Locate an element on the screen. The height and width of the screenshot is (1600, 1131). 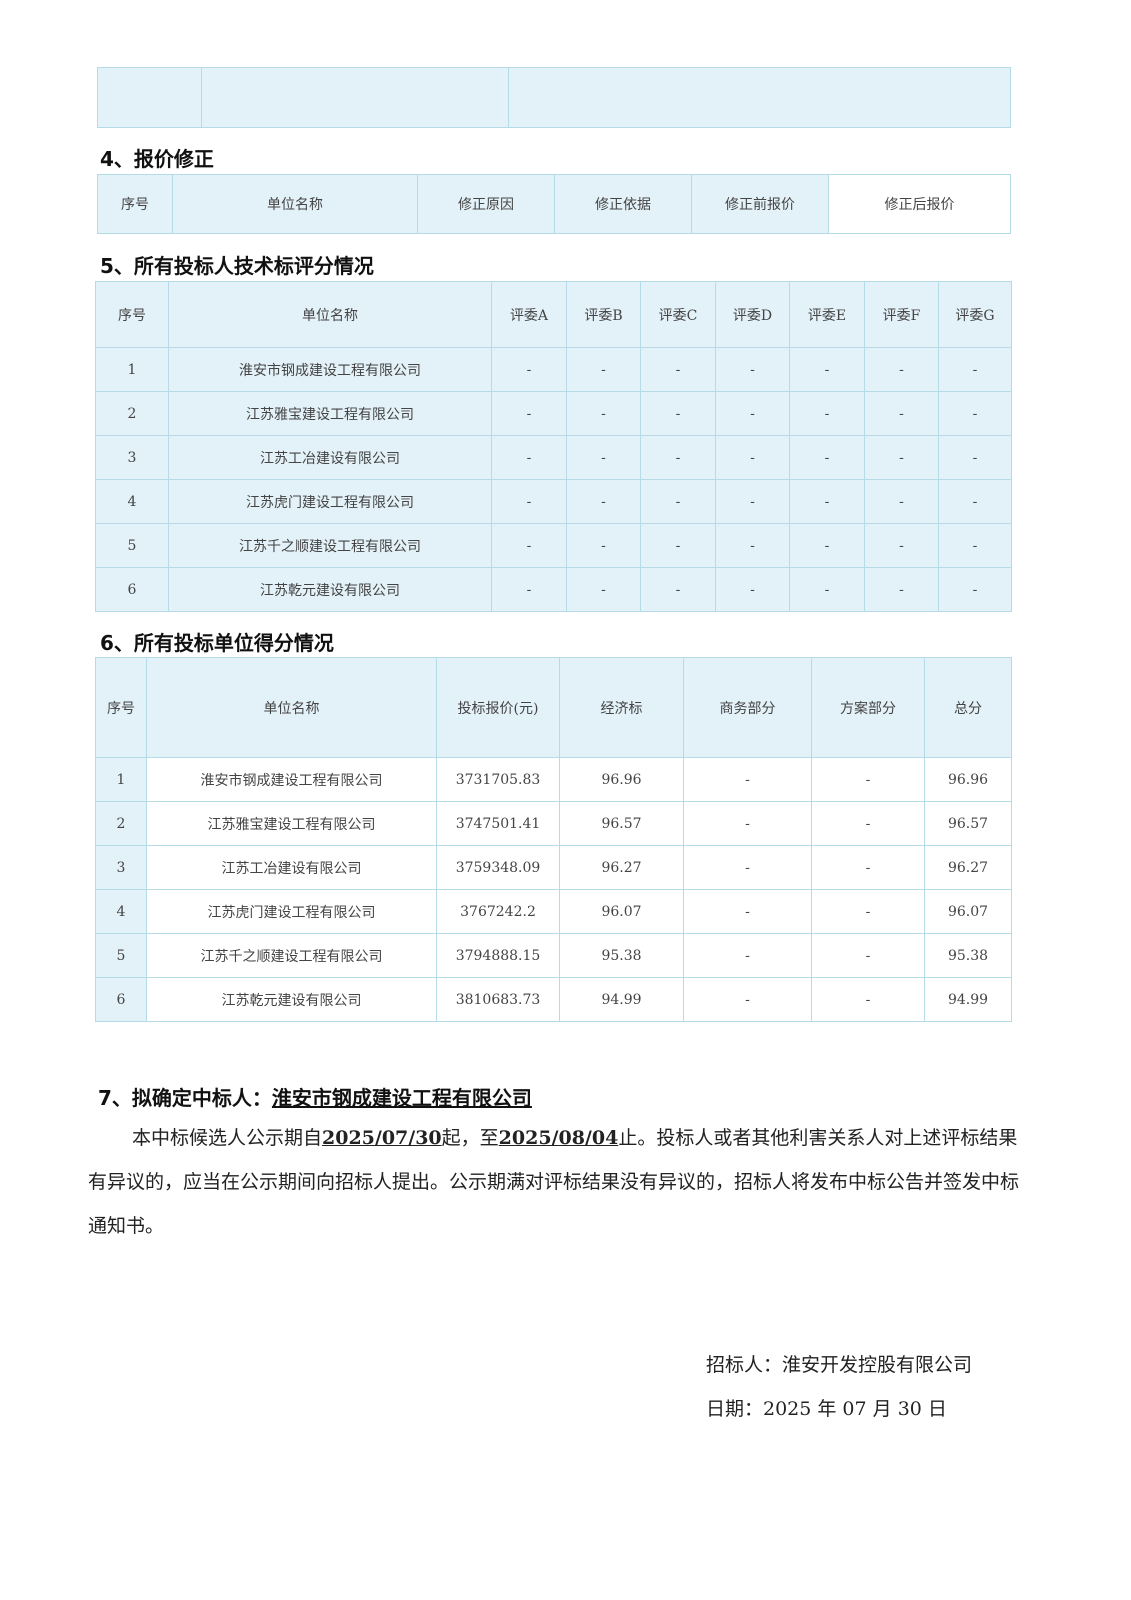
table-row: 3 江苏工冶建设有限公司 - - - - - - - is located at coordinates (553, 457).